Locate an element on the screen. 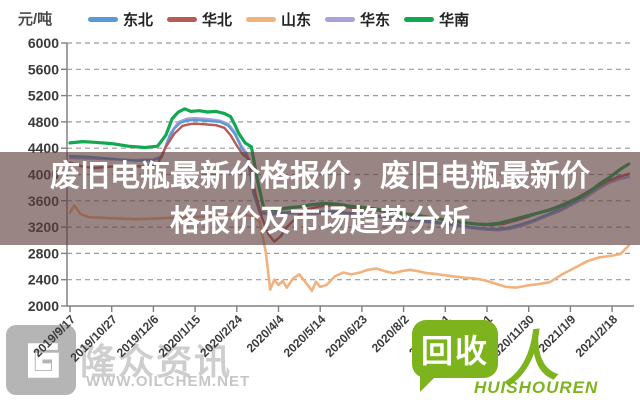 This screenshot has width=640, height=400. watermark-url-text: WWW.OILCHEM.NET is located at coordinates (168, 381).